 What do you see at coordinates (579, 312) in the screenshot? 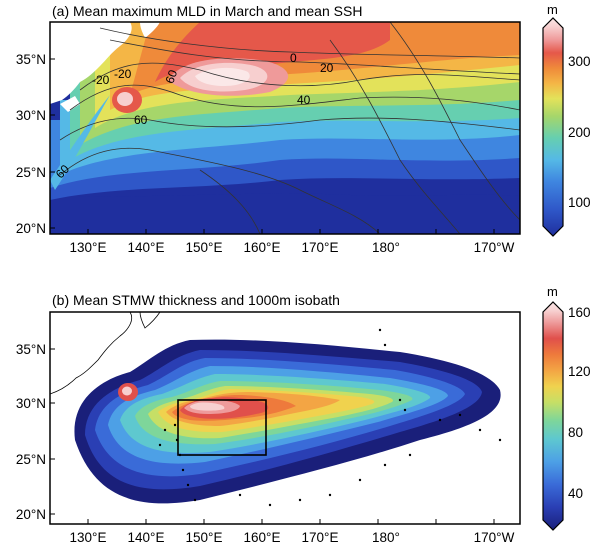
I see `colorbar-b-tick-0: 160` at bounding box center [579, 312].